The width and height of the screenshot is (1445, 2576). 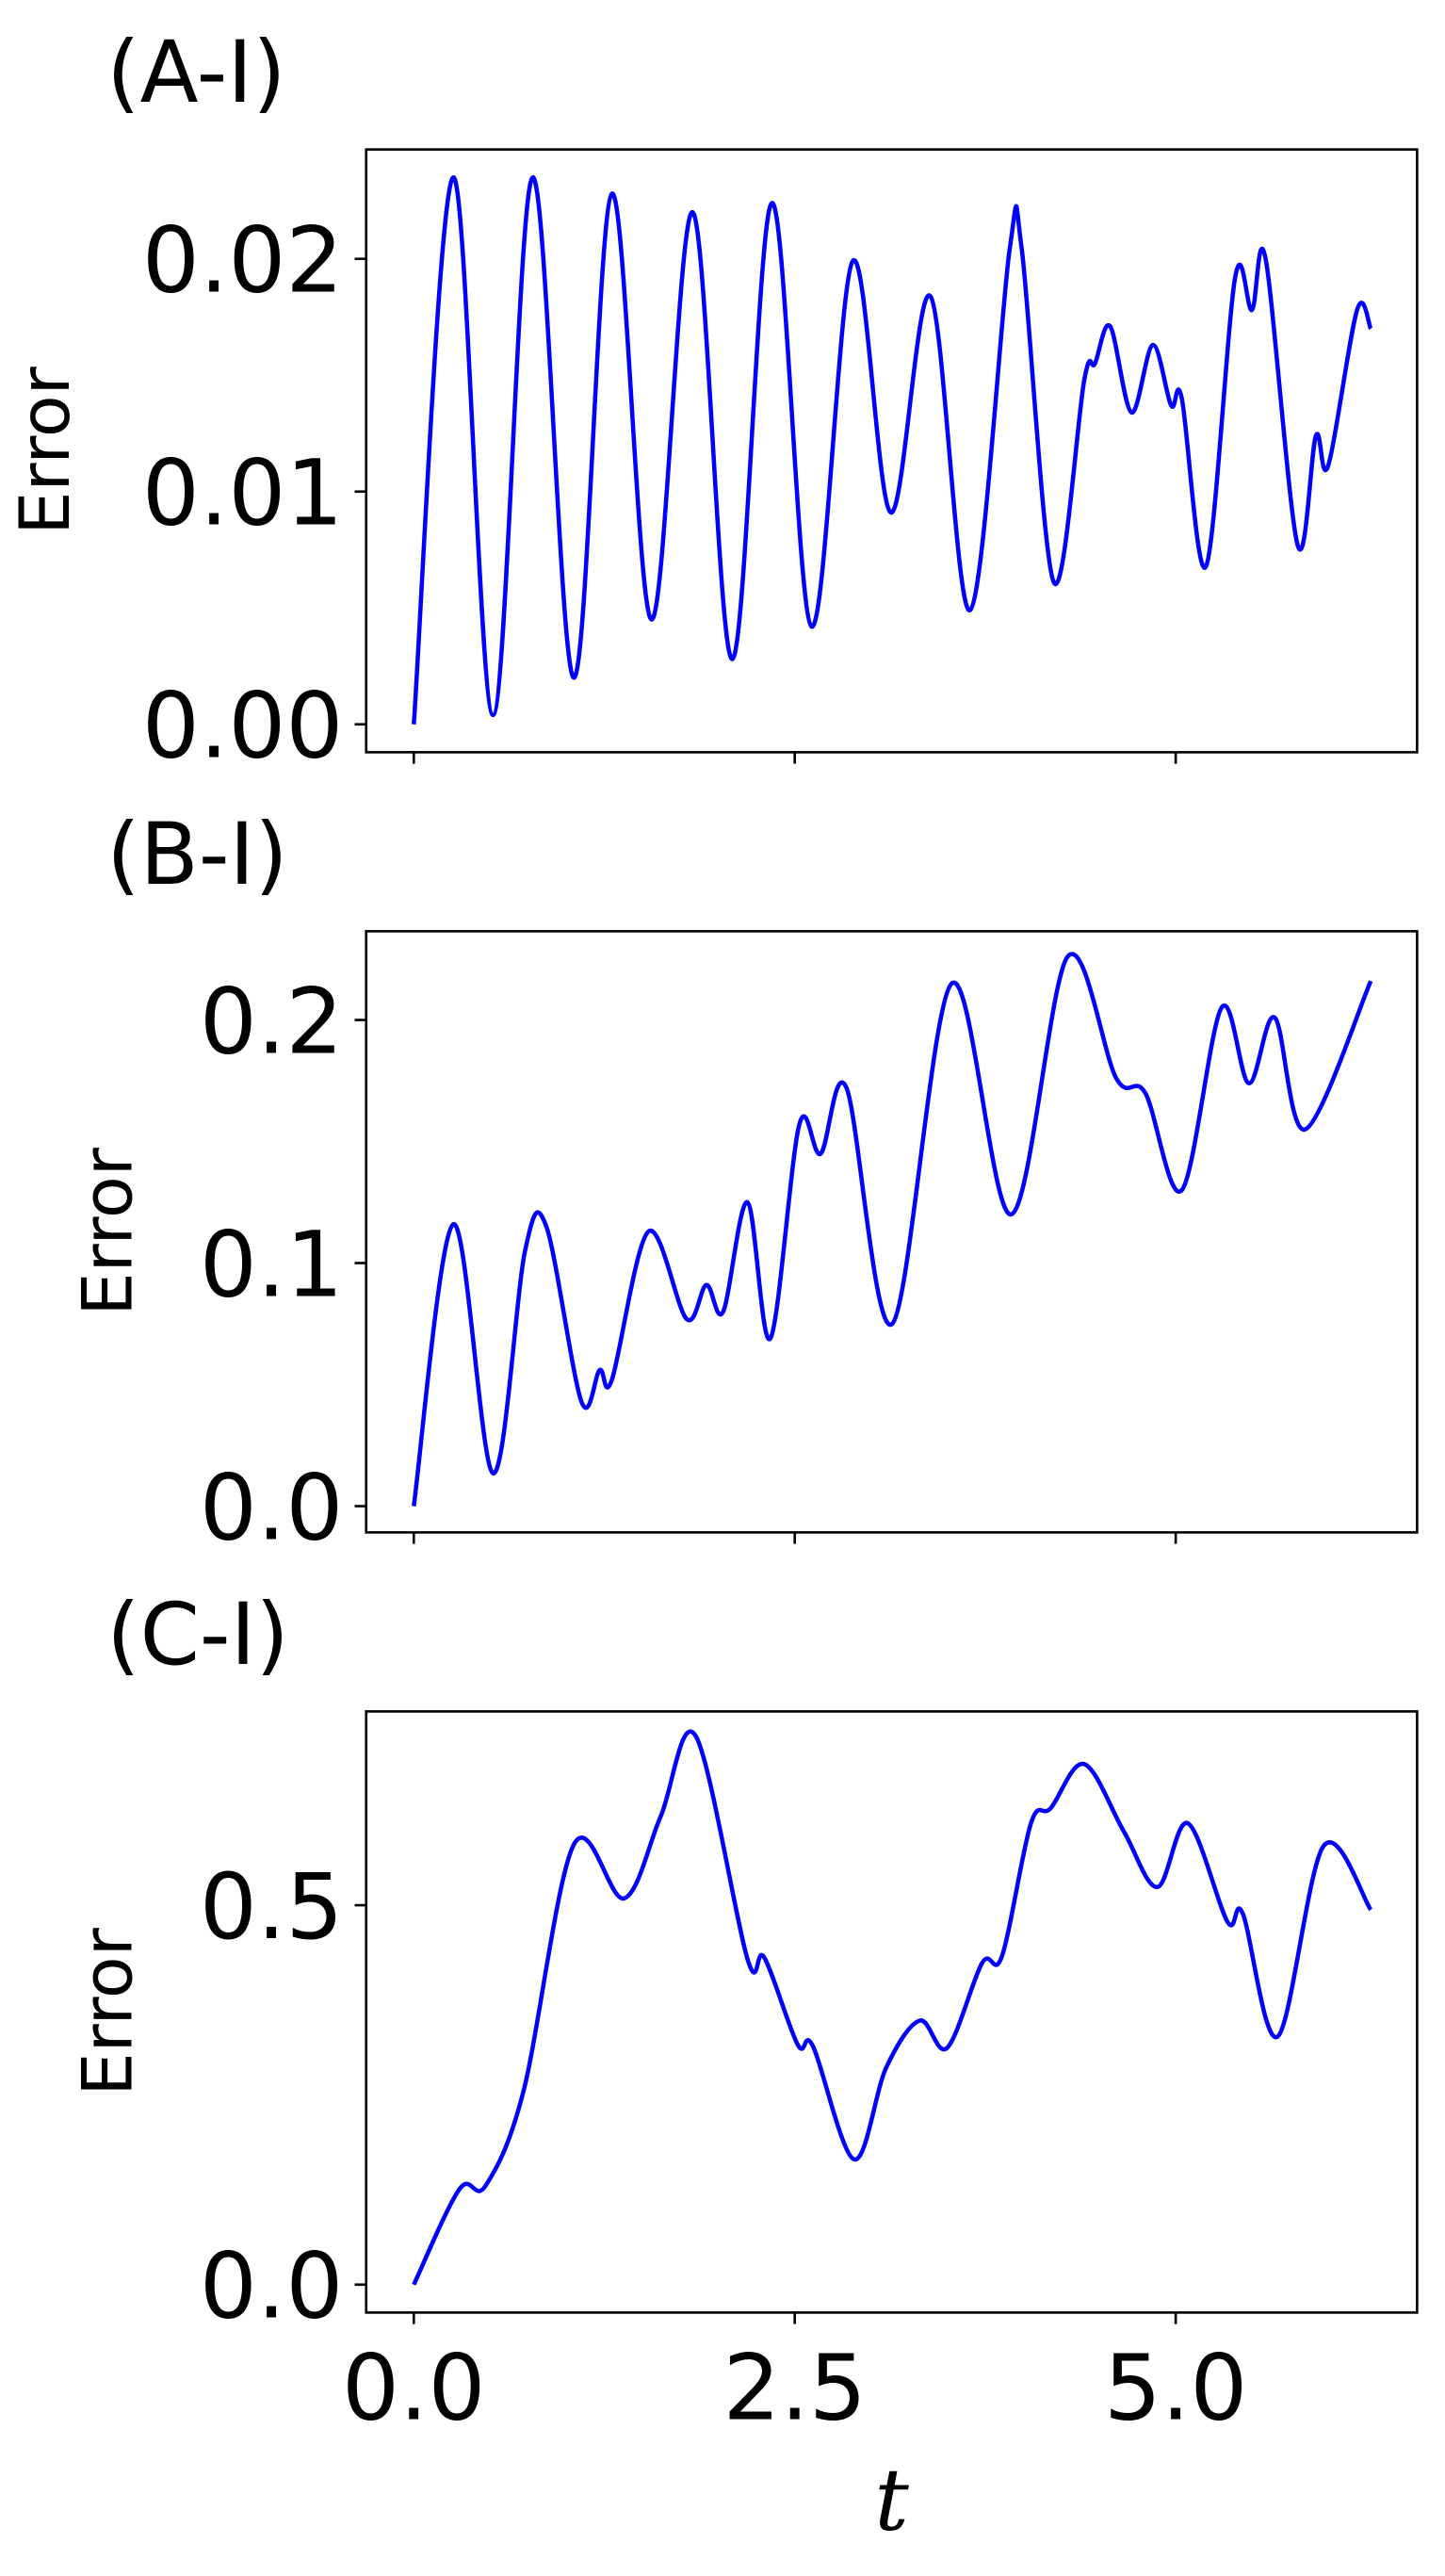 I want to click on panel-label: (C-I), so click(x=197, y=1635).